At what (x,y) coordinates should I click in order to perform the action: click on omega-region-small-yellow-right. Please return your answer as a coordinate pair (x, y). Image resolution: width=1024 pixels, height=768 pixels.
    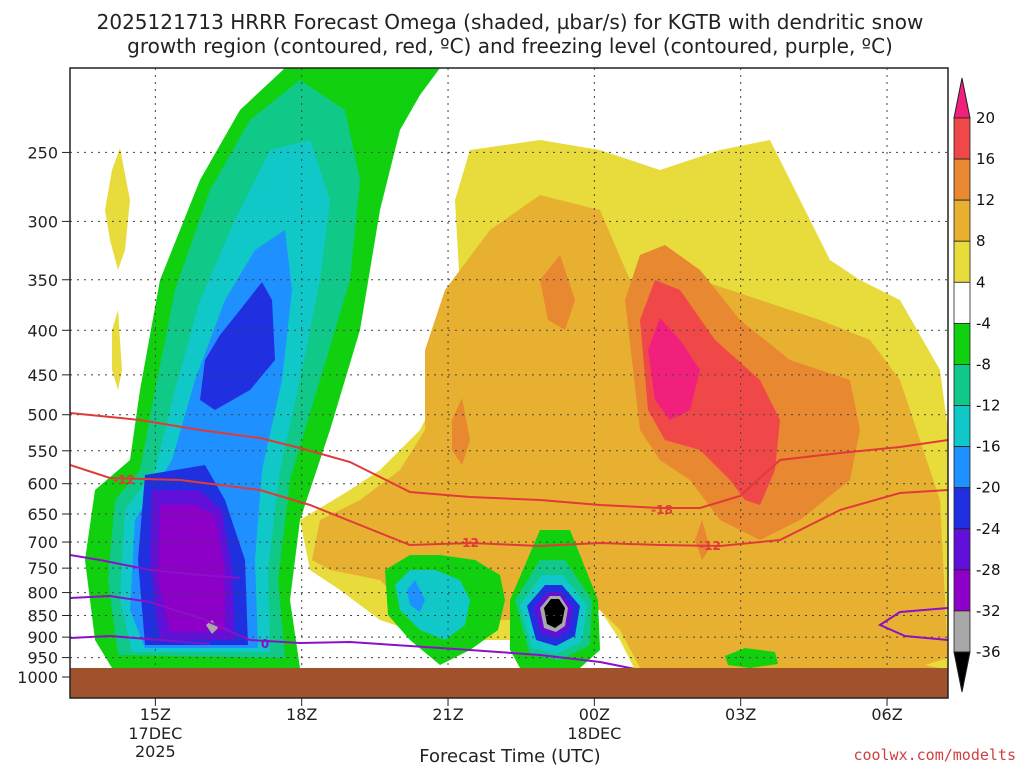
    Looking at the image, I should click on (936, 664).